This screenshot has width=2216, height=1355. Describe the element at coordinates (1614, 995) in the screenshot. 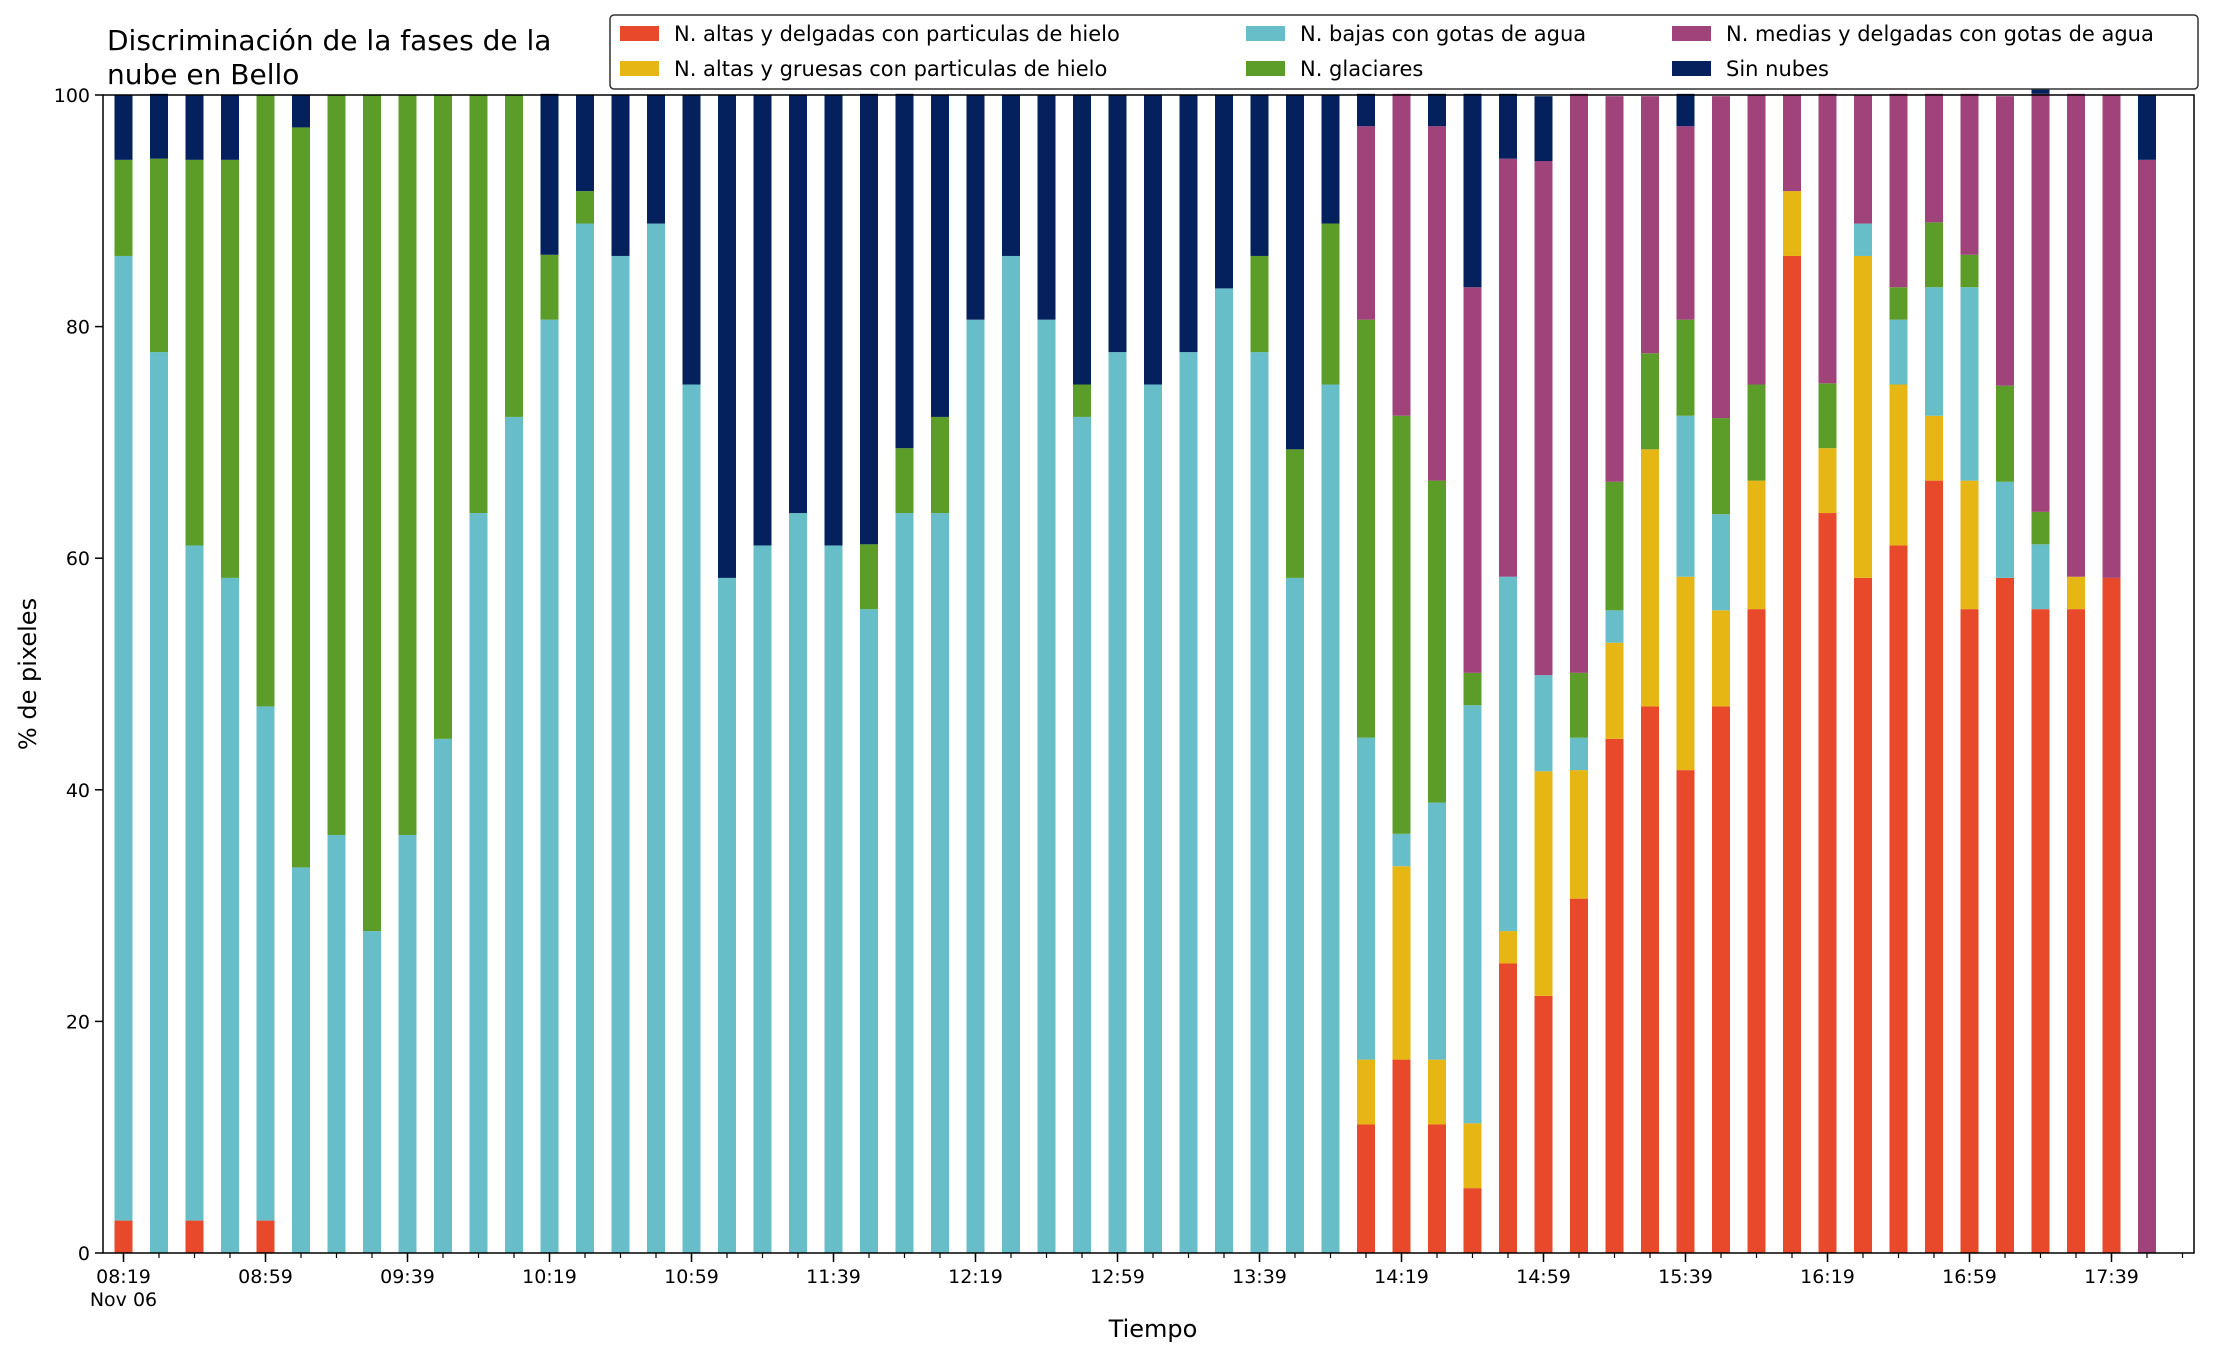

I see `bar-segment-s0-b42` at that location.